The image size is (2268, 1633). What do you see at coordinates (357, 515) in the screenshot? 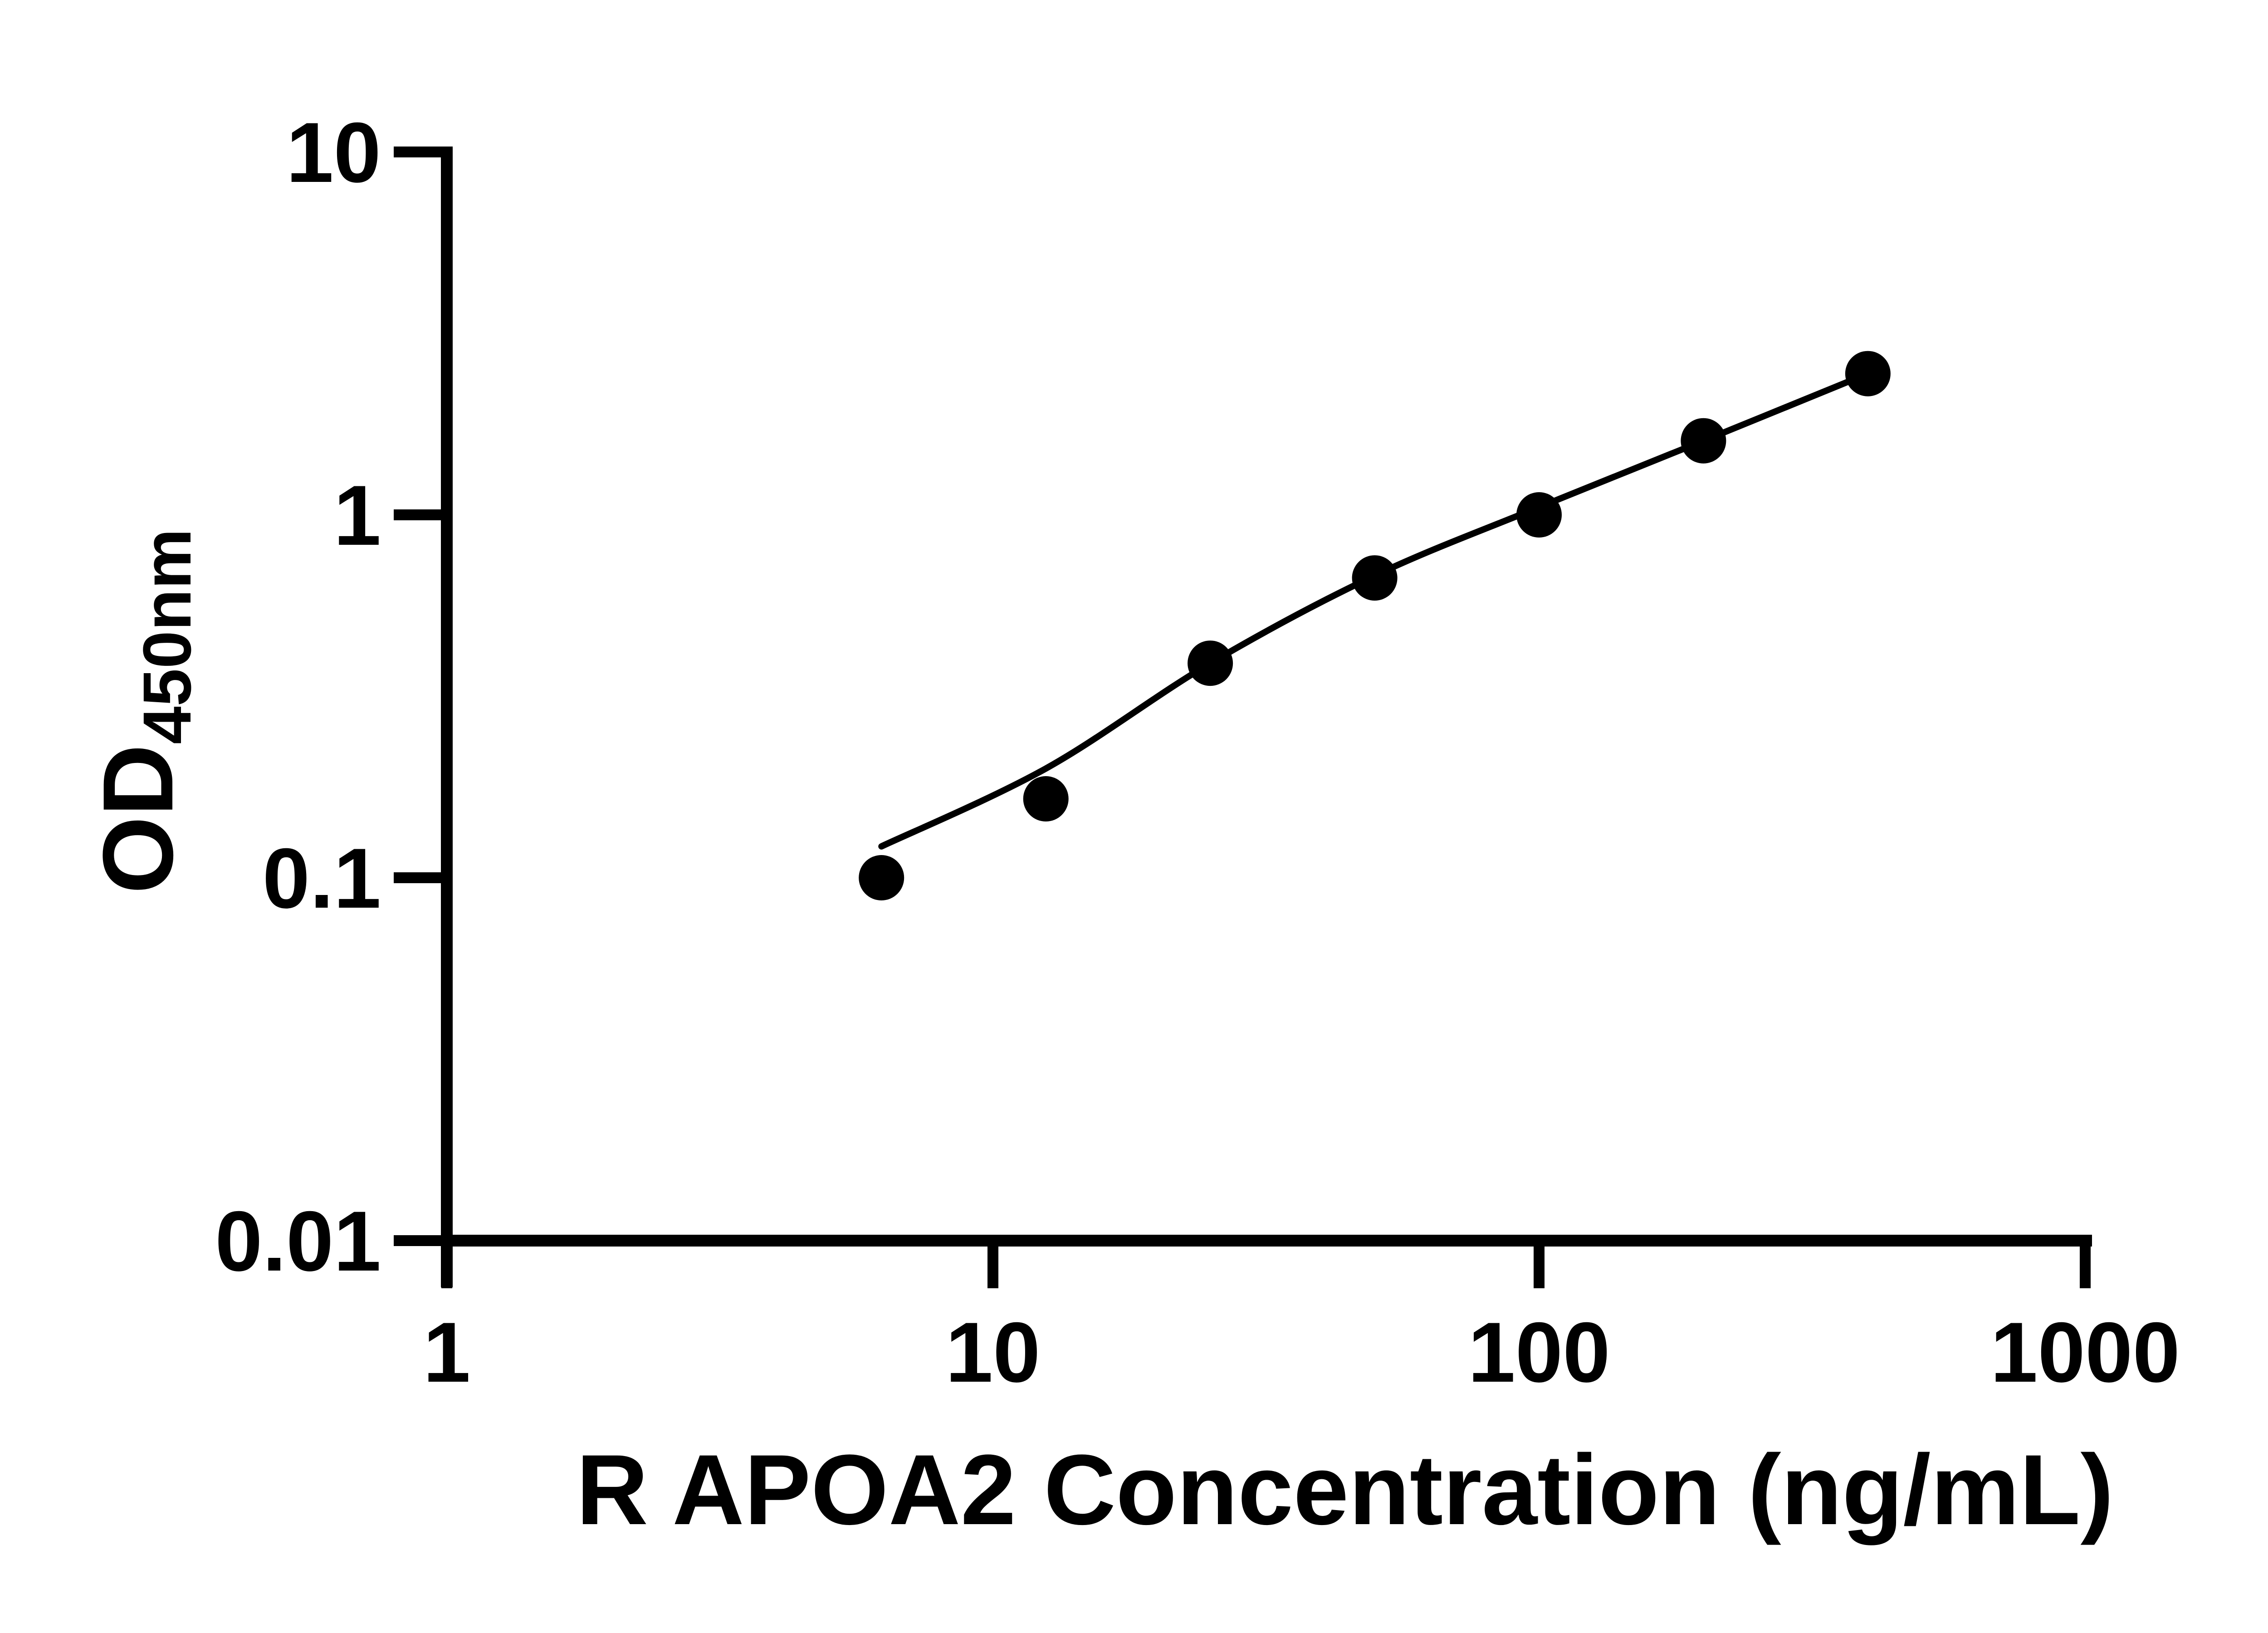
I see `y-tick-label: 1` at bounding box center [357, 515].